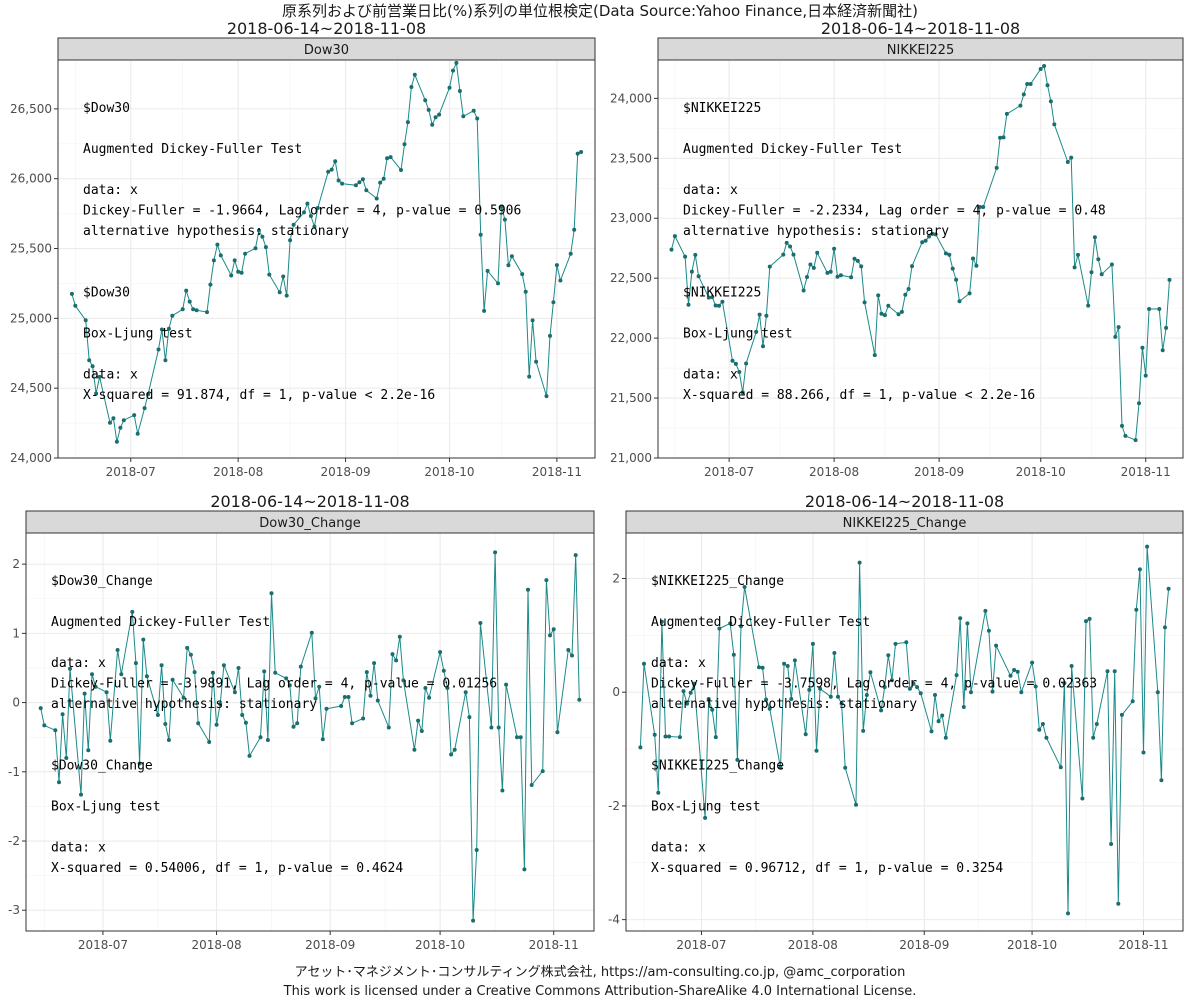  Describe the element at coordinates (631, 218) in the screenshot. I see `y-tick-label: 23,000` at that location.